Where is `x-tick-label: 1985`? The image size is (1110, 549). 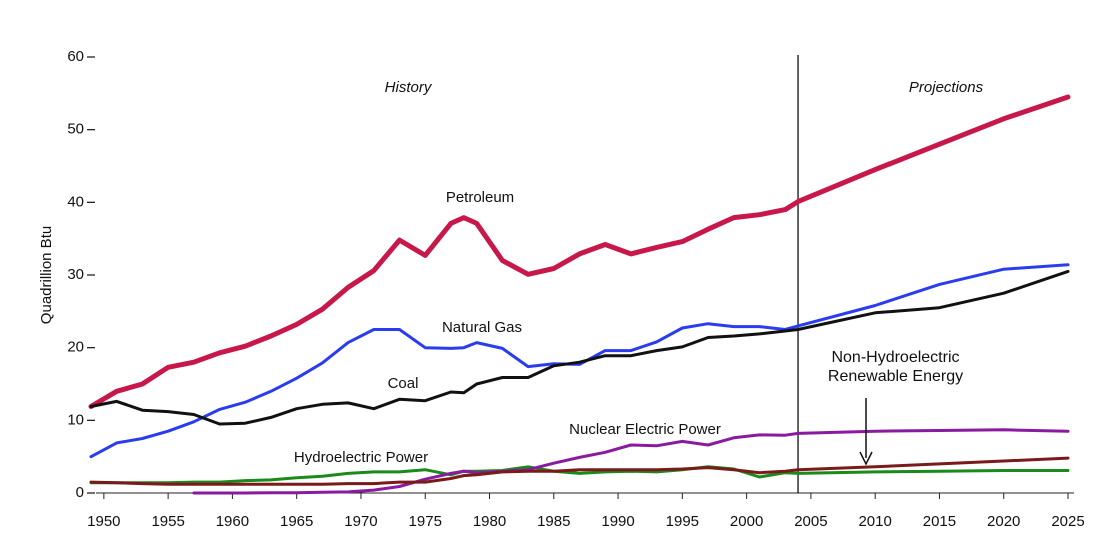 x-tick-label: 1985 is located at coordinates (553, 521).